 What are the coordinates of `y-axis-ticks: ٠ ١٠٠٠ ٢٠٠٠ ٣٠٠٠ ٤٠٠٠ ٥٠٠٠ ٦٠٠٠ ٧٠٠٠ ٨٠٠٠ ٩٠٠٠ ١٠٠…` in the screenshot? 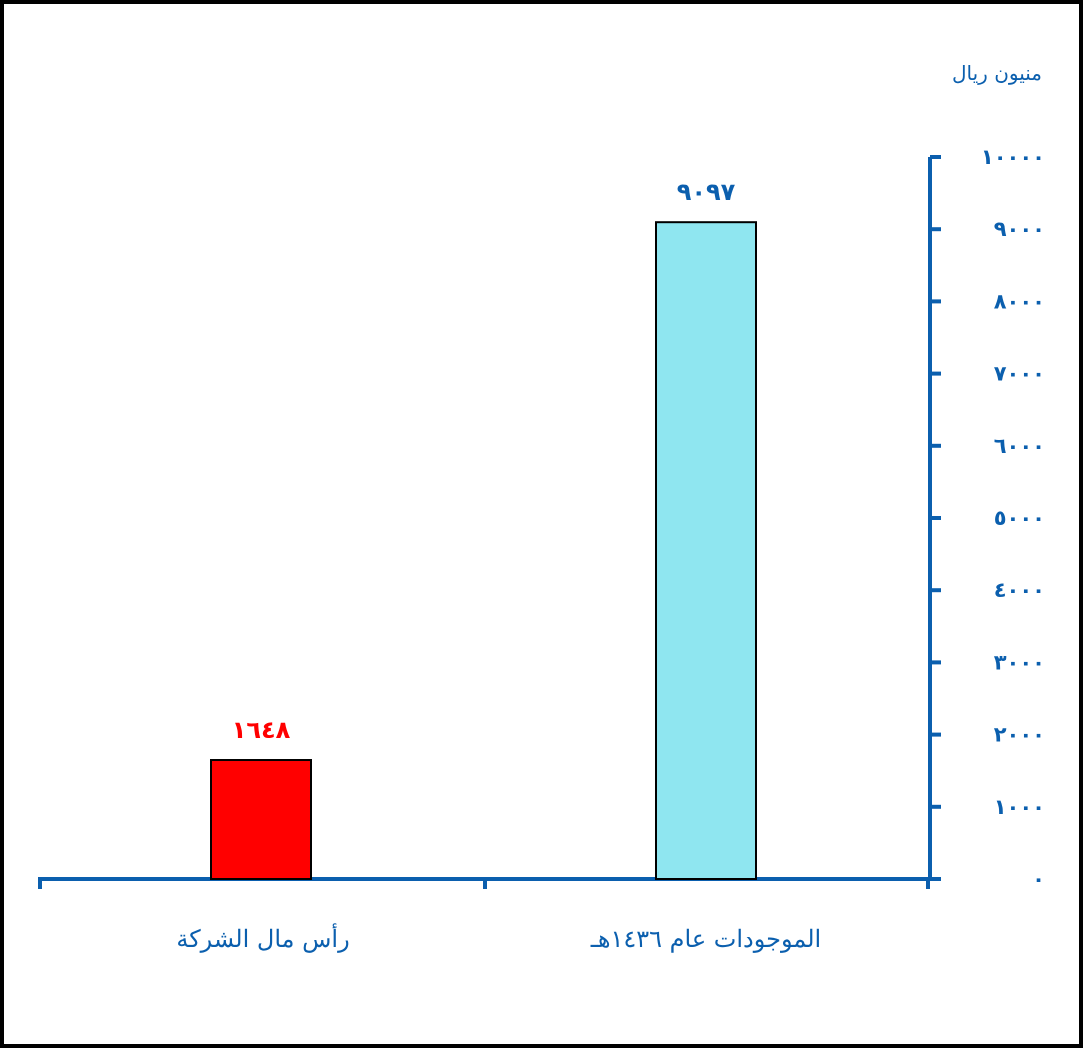 It's located at (987, 518).